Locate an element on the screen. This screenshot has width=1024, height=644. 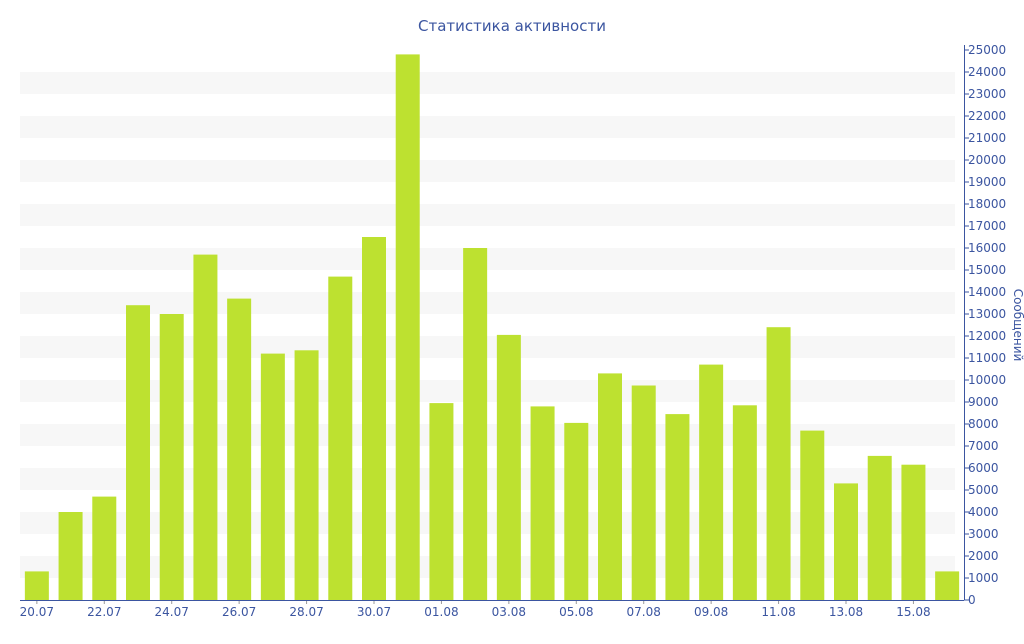
bar-24.07 is located at coordinates (171, 457).